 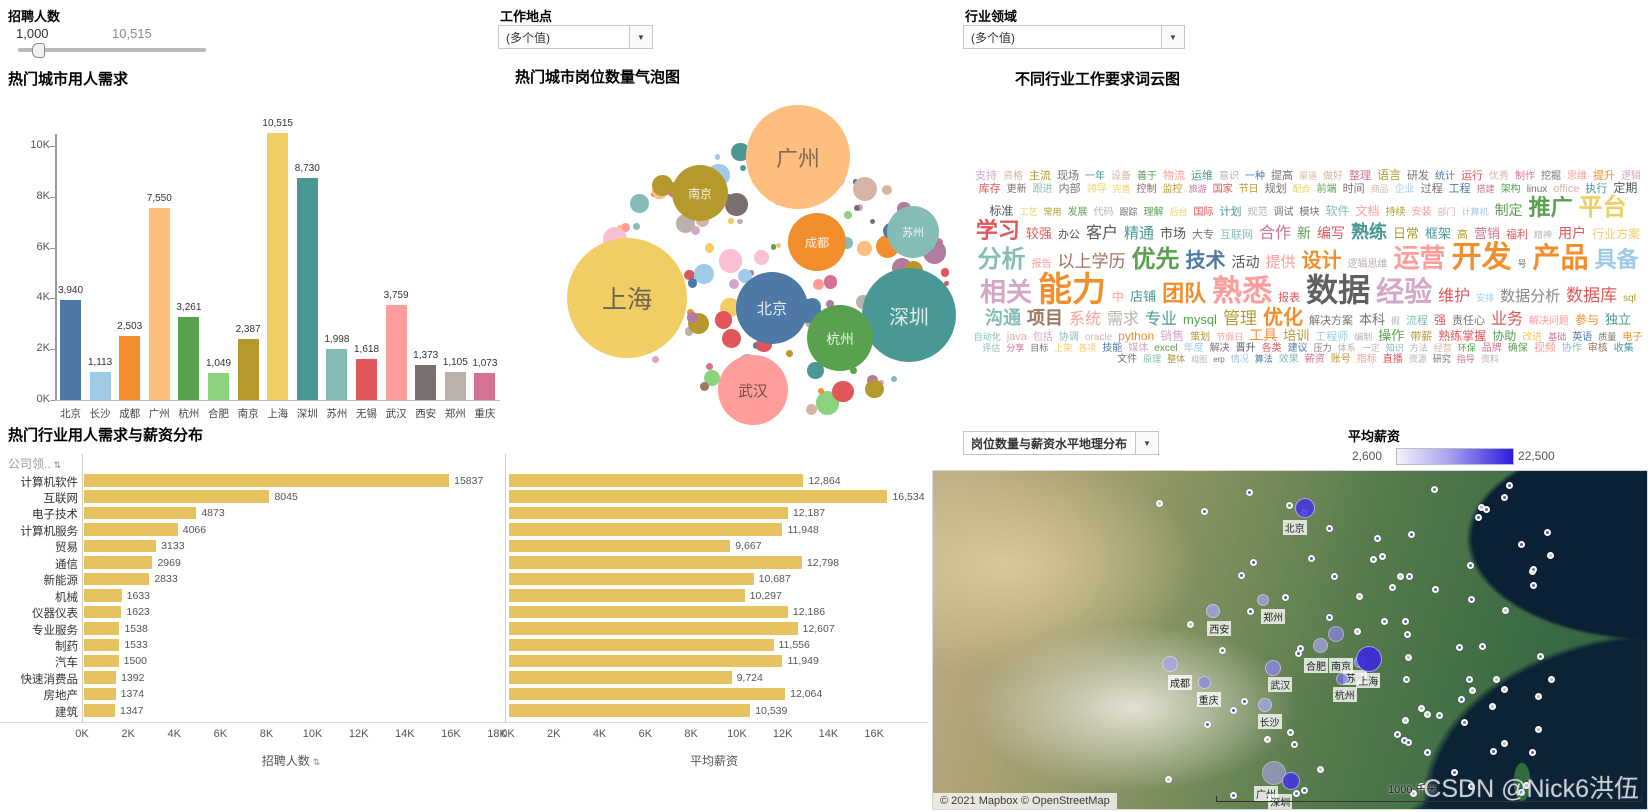 I want to click on bubble-city: 成都, so click(x=817, y=242).